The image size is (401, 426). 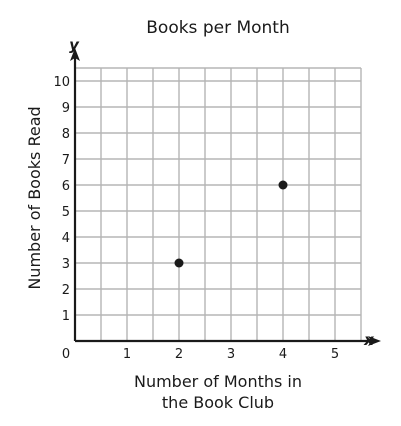 What do you see at coordinates (66, 186) in the screenshot?
I see `y-tick-label: 6` at bounding box center [66, 186].